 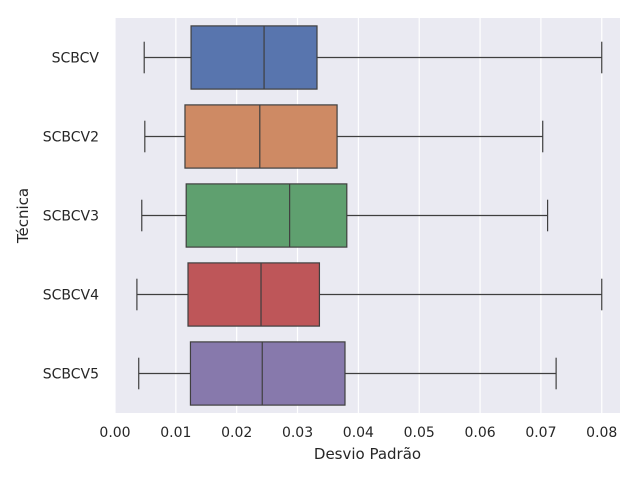 I want to click on y-tick-label: SCBCV3, so click(x=71, y=217).